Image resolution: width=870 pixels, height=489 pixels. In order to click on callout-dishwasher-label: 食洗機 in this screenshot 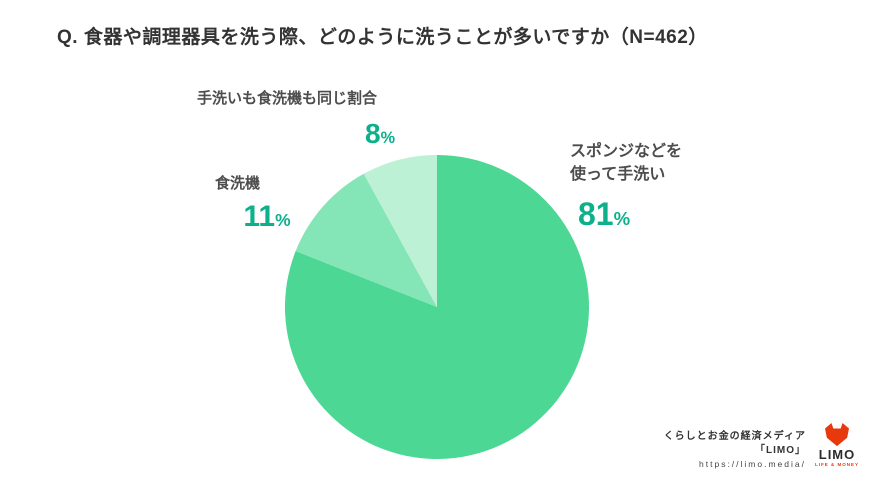, I will do `click(237, 183)`.